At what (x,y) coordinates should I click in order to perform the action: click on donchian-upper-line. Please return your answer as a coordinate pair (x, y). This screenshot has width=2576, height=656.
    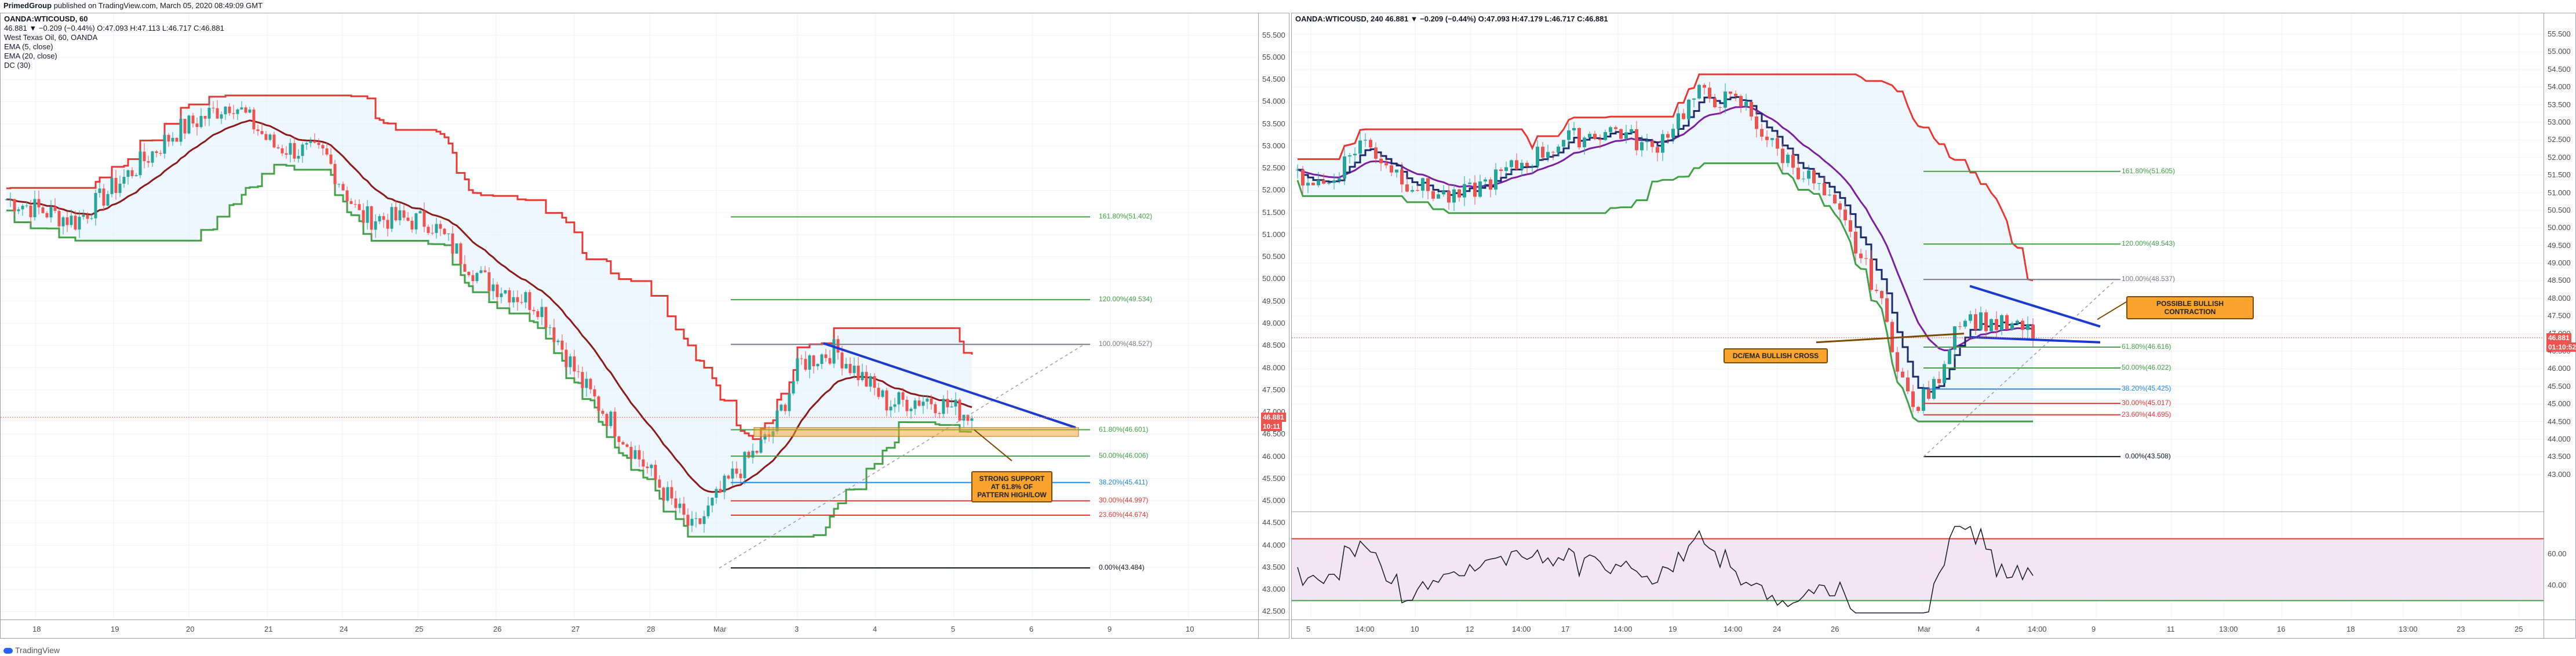
    Looking at the image, I should click on (1666, 177).